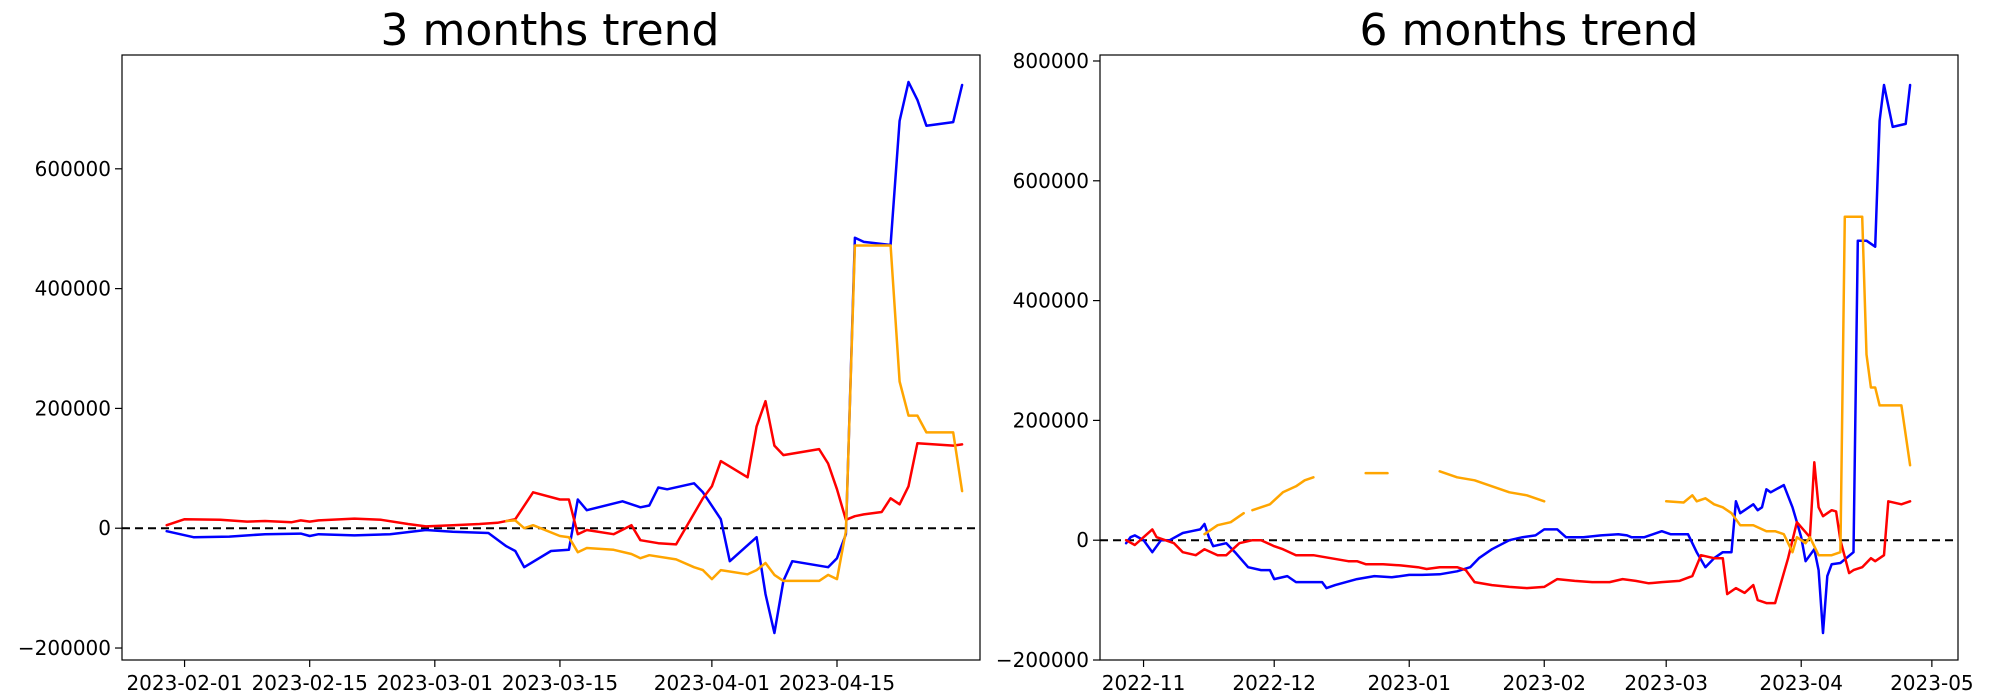 This screenshot has height=700, width=2000. Describe the element at coordinates (837, 683) in the screenshot. I see `x-tick-label: 2023-04-15` at that location.